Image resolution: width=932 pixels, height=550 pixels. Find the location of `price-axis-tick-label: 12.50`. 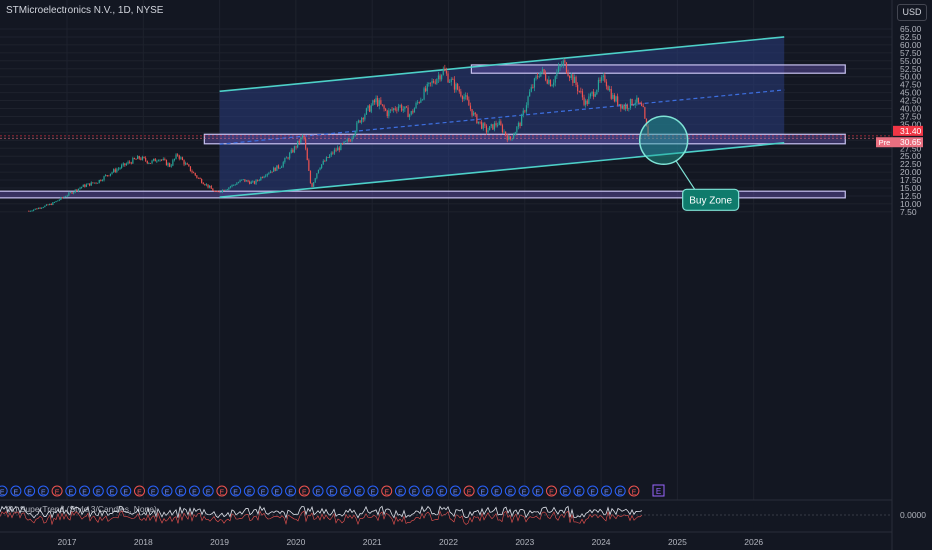

price-axis-tick-label: 12.50 is located at coordinates (911, 196).